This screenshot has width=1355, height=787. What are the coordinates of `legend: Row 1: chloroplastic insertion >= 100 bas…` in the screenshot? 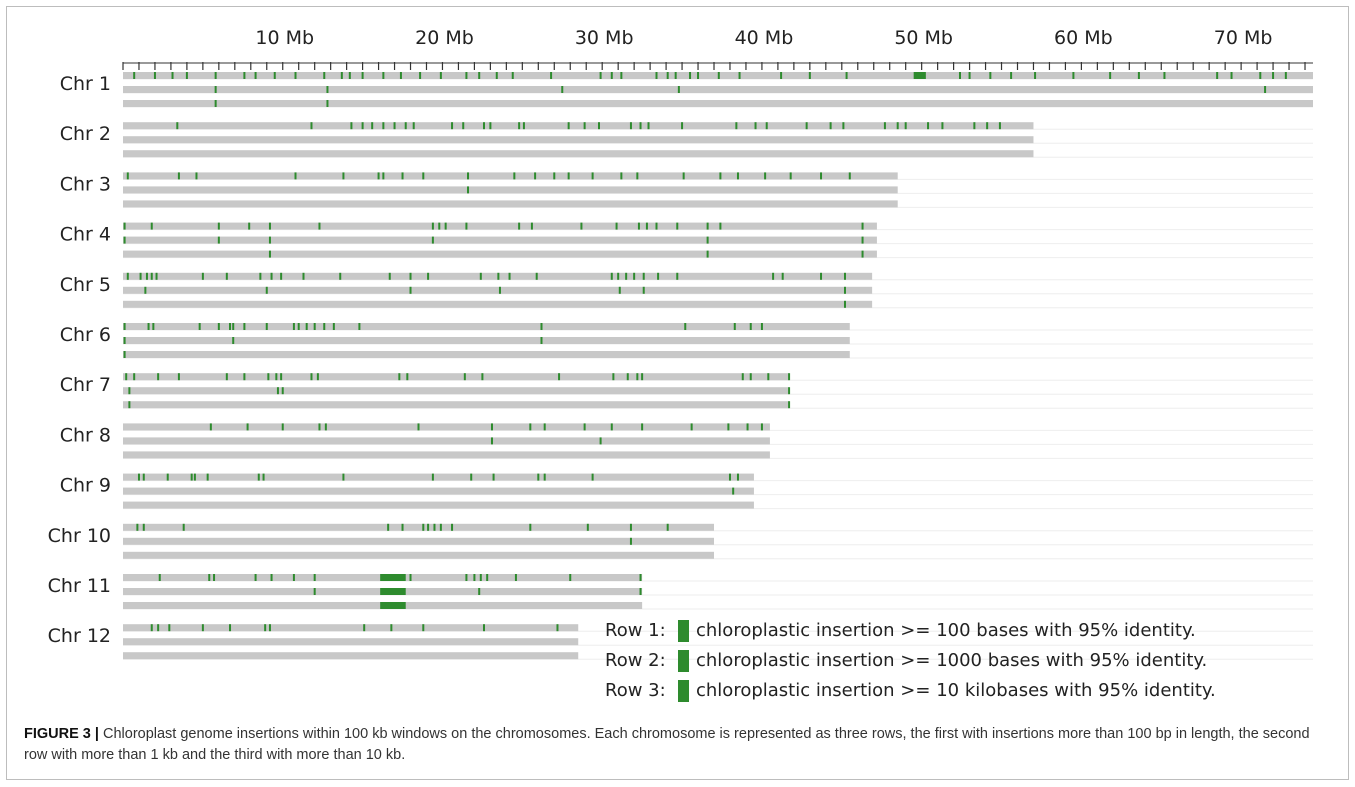 It's located at (910, 661).